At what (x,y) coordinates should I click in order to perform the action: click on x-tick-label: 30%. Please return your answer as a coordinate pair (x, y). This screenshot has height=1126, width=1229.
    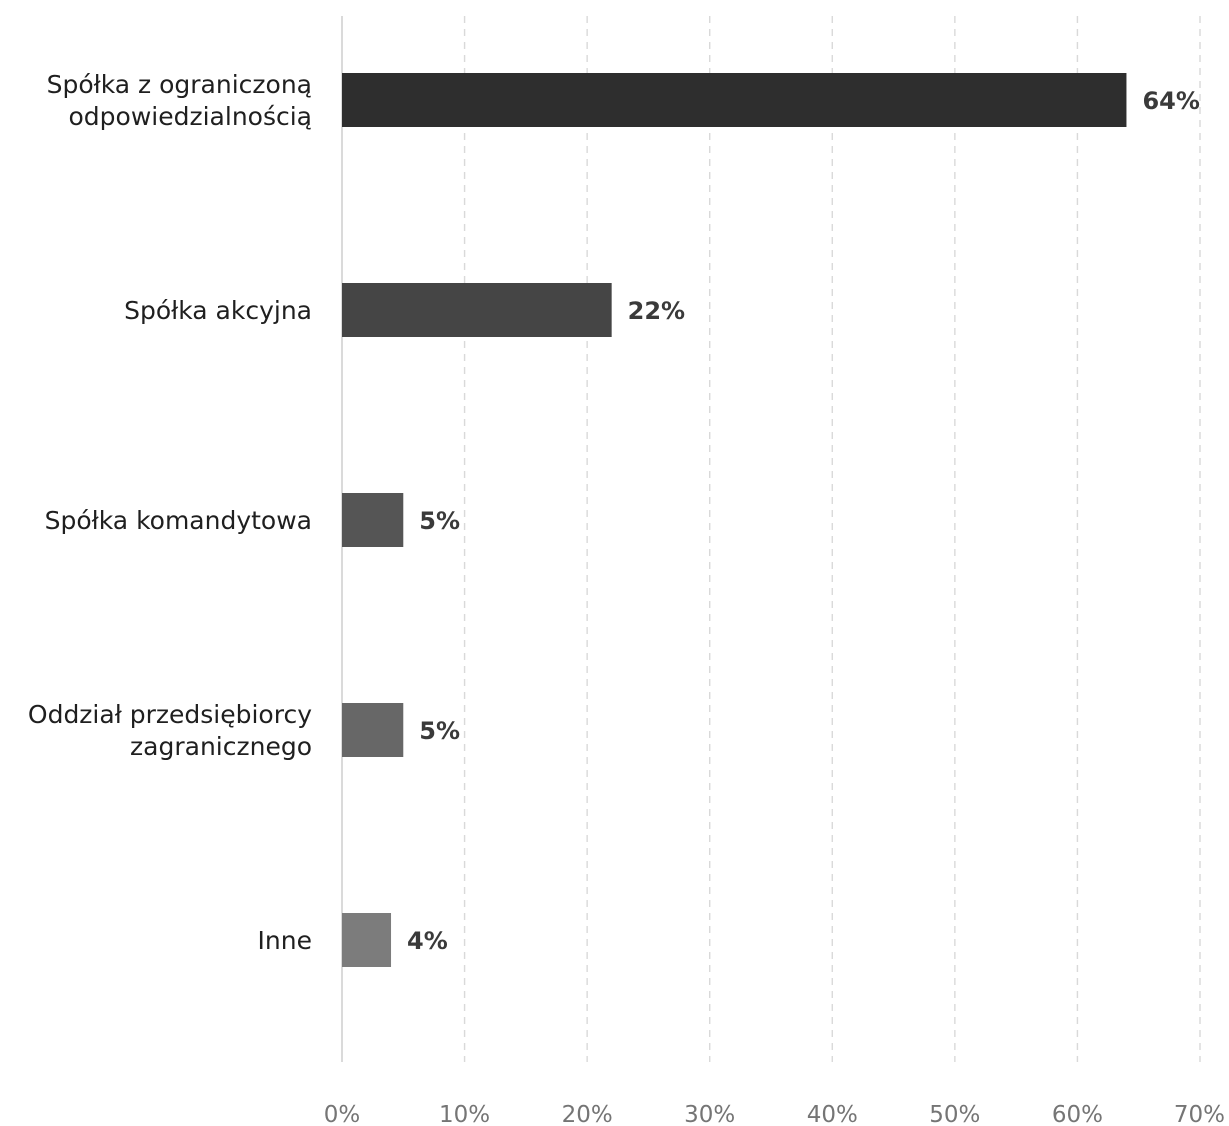
    Looking at the image, I should click on (709, 1114).